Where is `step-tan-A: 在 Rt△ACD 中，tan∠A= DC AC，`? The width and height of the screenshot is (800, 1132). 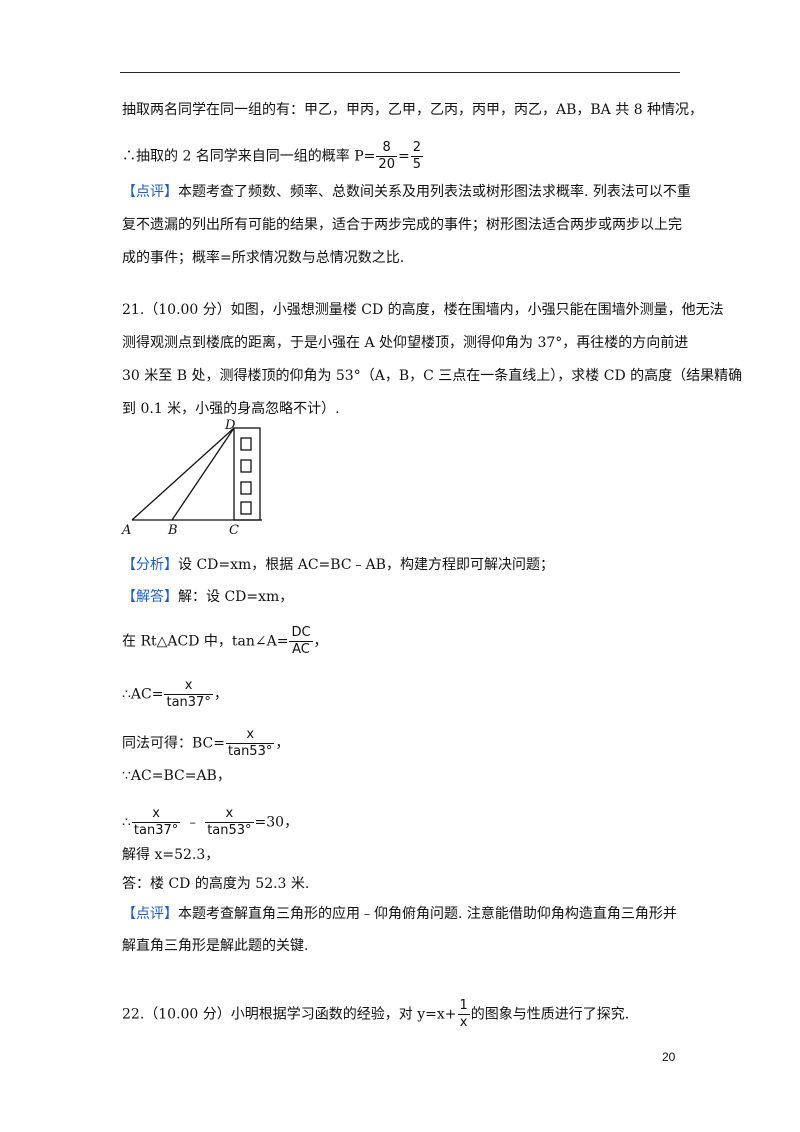
step-tan-A: 在 Rt△ACD 中，tan∠A= DC AC， is located at coordinates (225, 641).